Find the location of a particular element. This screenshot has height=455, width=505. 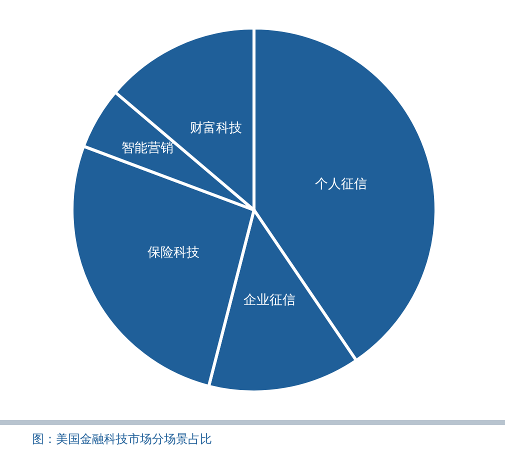

slice-label: 企业征信 is located at coordinates (270, 300).